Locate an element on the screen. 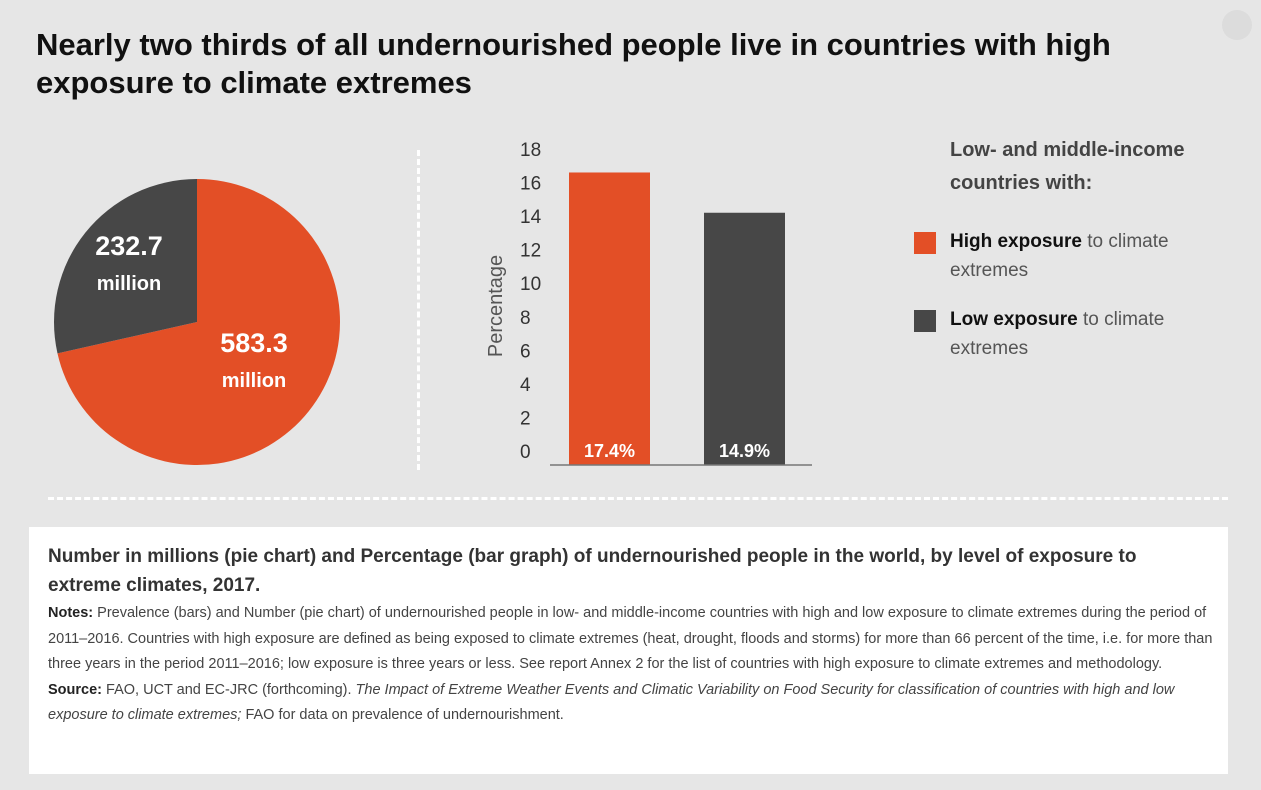 The image size is (1261, 790). y-tick-label: 12 is located at coordinates (530, 251).